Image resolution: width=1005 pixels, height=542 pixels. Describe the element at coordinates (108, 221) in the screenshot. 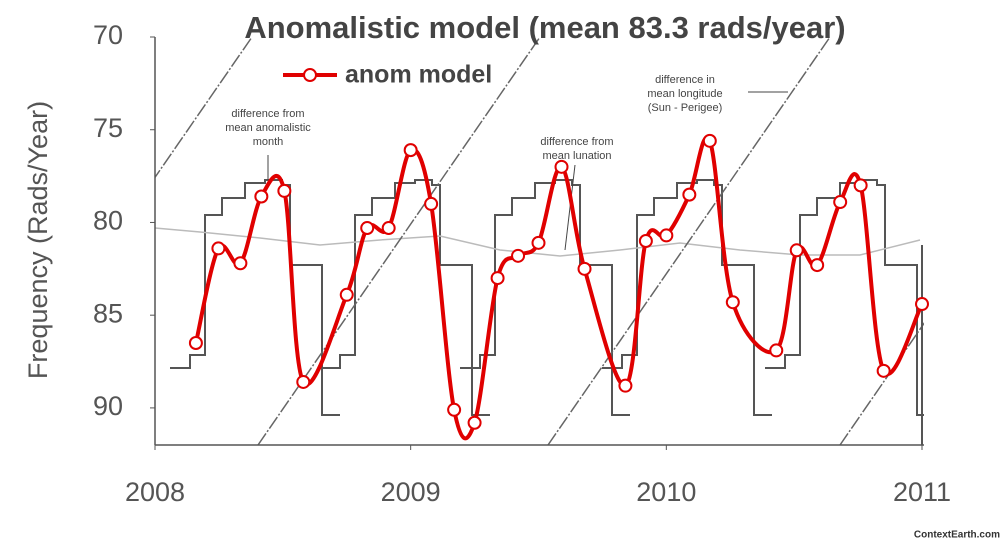

I see `y-tick-label: 80` at that location.